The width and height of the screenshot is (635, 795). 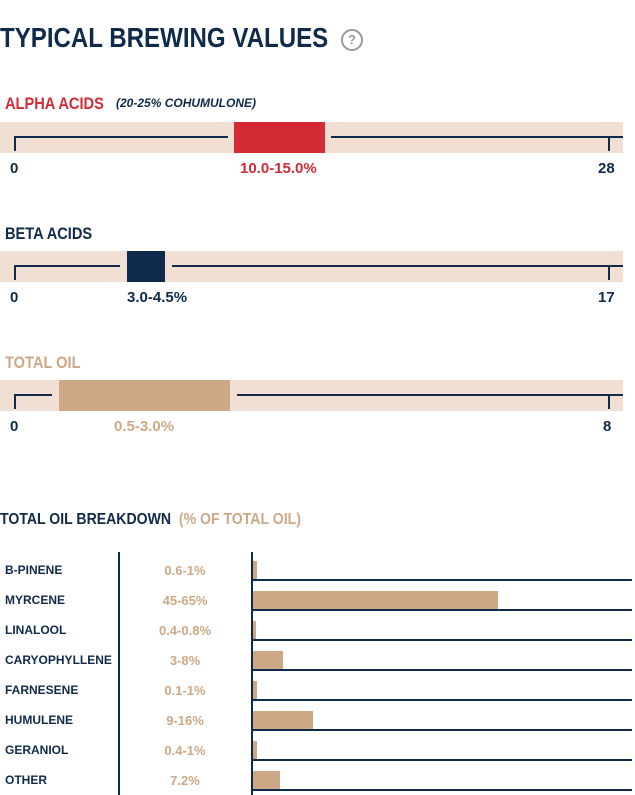 I want to click on total-oil-line-left, so click(x=33, y=395).